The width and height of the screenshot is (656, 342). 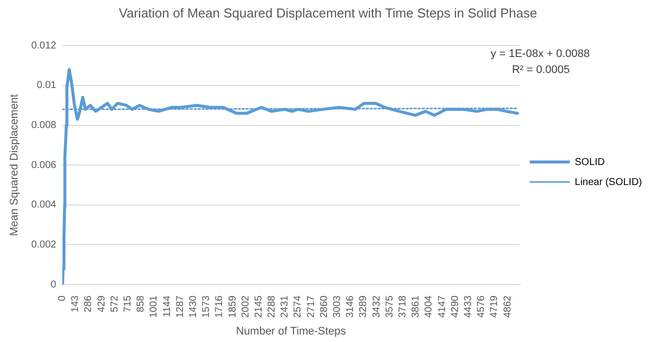 What do you see at coordinates (220, 306) in the screenshot?
I see `x-tick-label: 1716` at bounding box center [220, 306].